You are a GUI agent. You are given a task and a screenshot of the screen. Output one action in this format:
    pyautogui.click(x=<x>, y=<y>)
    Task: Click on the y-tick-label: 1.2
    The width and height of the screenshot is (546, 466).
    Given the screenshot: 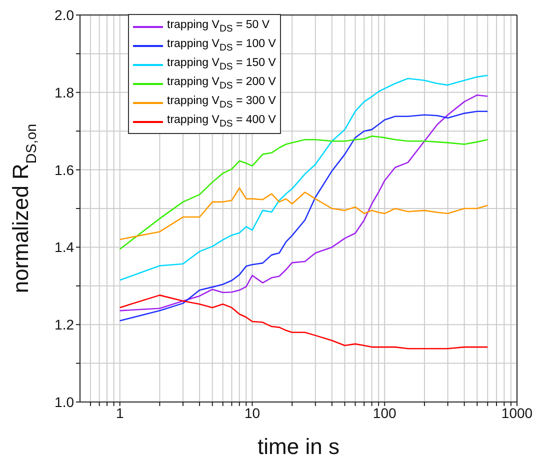 What is the action you would take?
    pyautogui.click(x=64, y=324)
    